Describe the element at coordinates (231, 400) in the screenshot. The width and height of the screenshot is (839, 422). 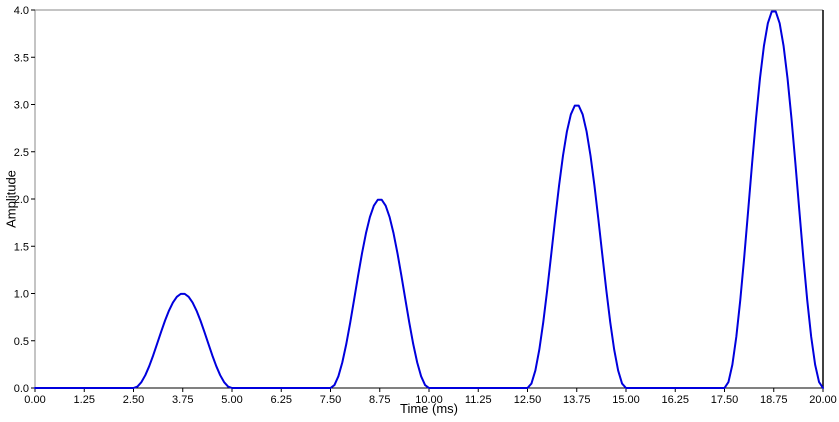
I see `x-tick-label: 5.00` at that location.